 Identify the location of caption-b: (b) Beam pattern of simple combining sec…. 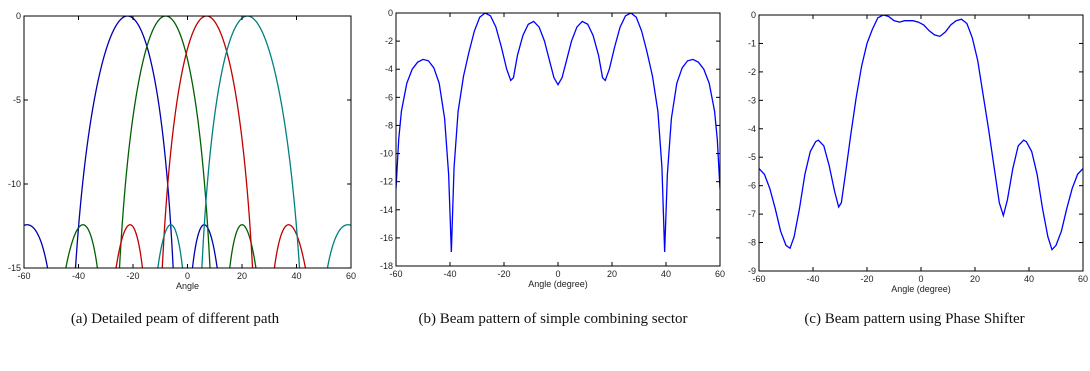
(553, 319).